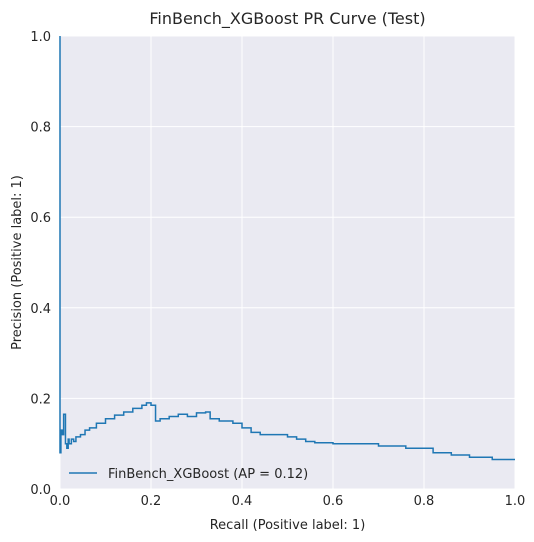 This screenshot has height=542, width=534. Describe the element at coordinates (333, 501) in the screenshot. I see `x-tick-label: 0.6` at that location.